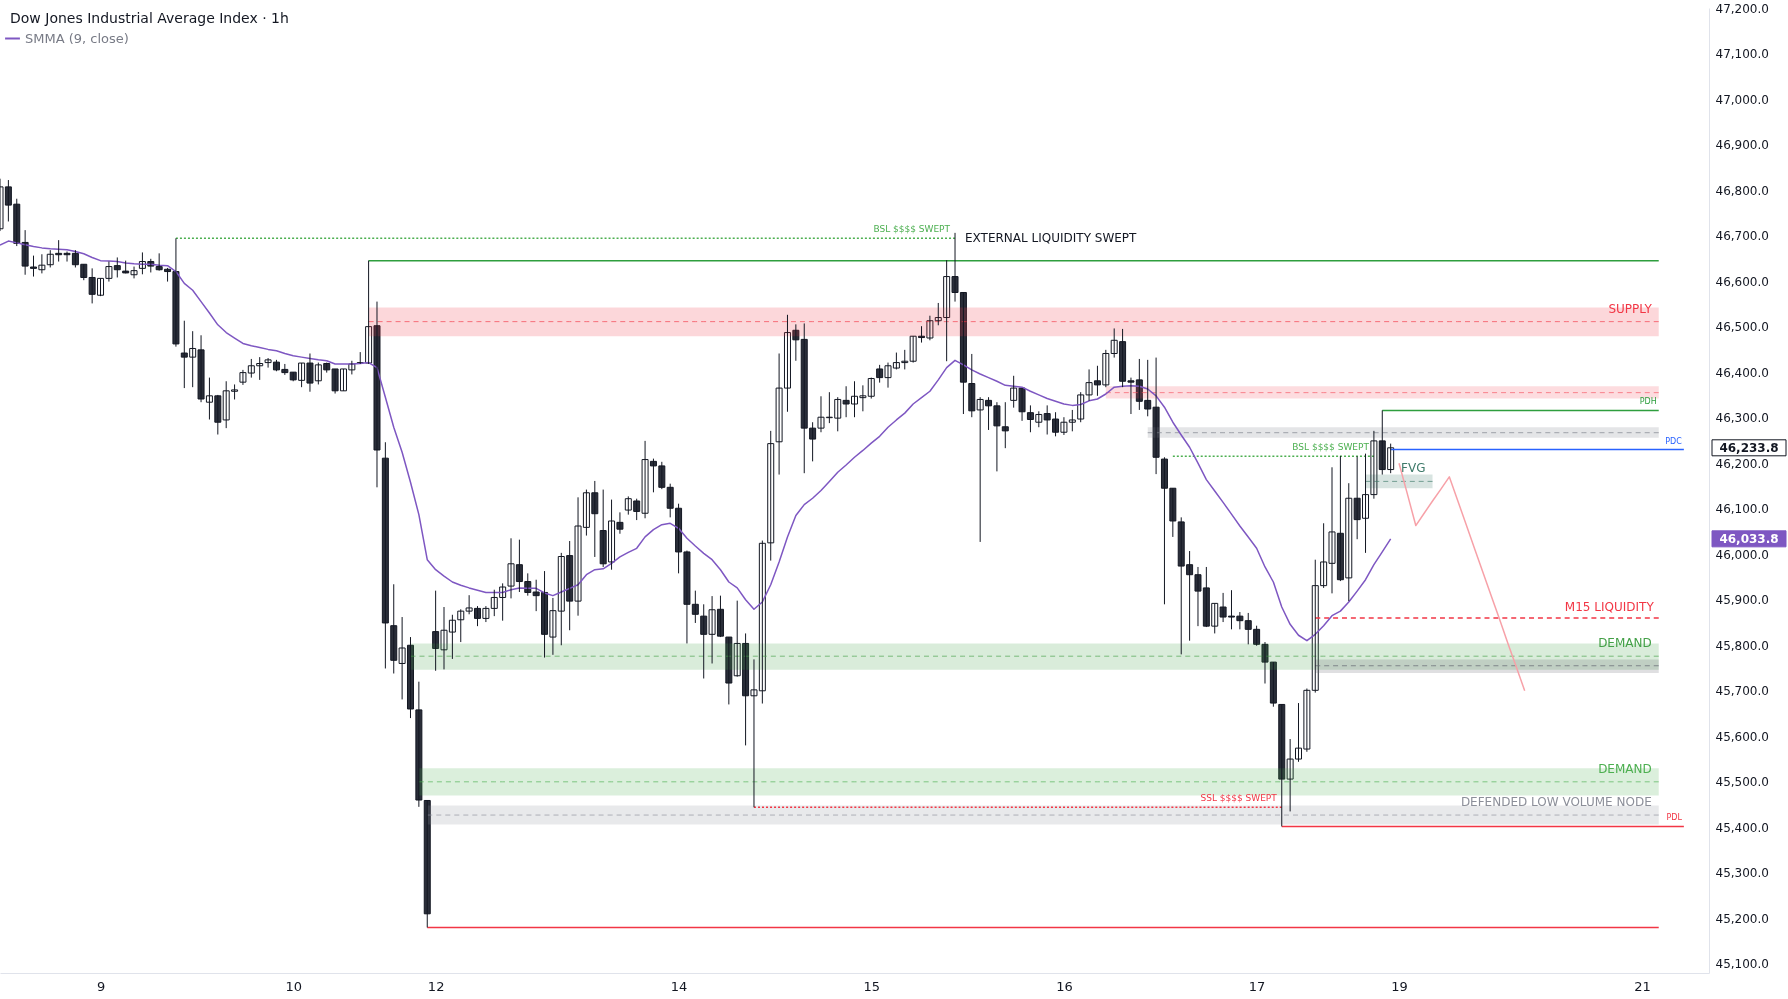 The width and height of the screenshot is (1788, 999). What do you see at coordinates (1742, 145) in the screenshot?
I see `y-tick-label: 46,900.0` at bounding box center [1742, 145].